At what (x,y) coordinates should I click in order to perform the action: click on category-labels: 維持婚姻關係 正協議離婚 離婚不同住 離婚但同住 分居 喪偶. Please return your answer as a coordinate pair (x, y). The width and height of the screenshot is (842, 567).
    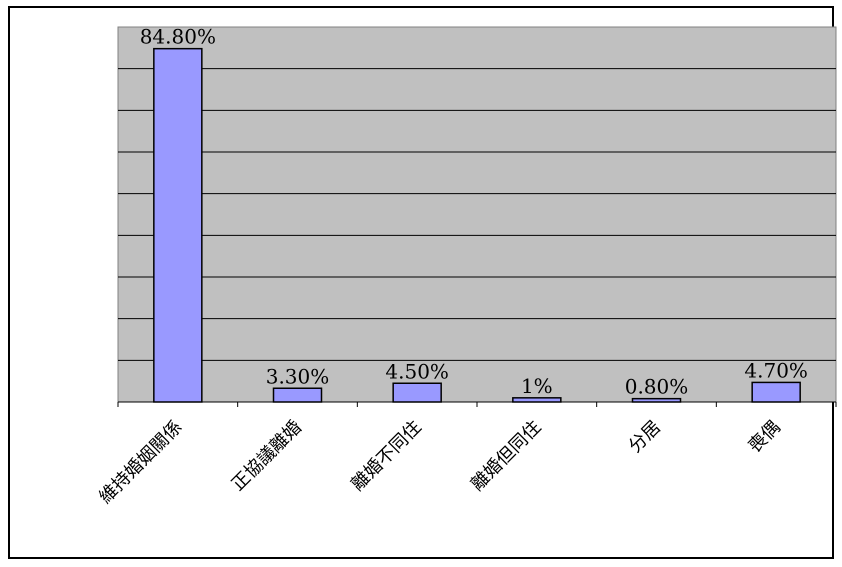
    Looking at the image, I should click on (440, 462).